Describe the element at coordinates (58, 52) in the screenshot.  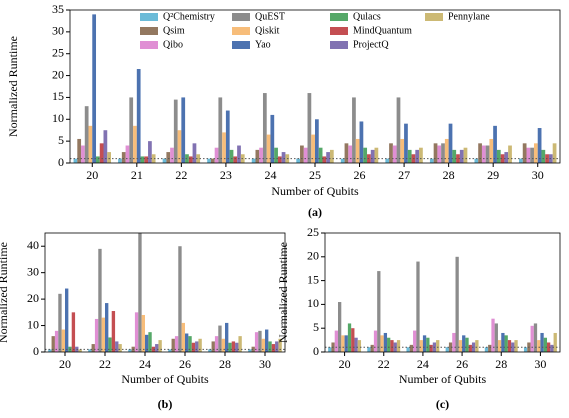
I see `y-tick-label: 25` at that location.